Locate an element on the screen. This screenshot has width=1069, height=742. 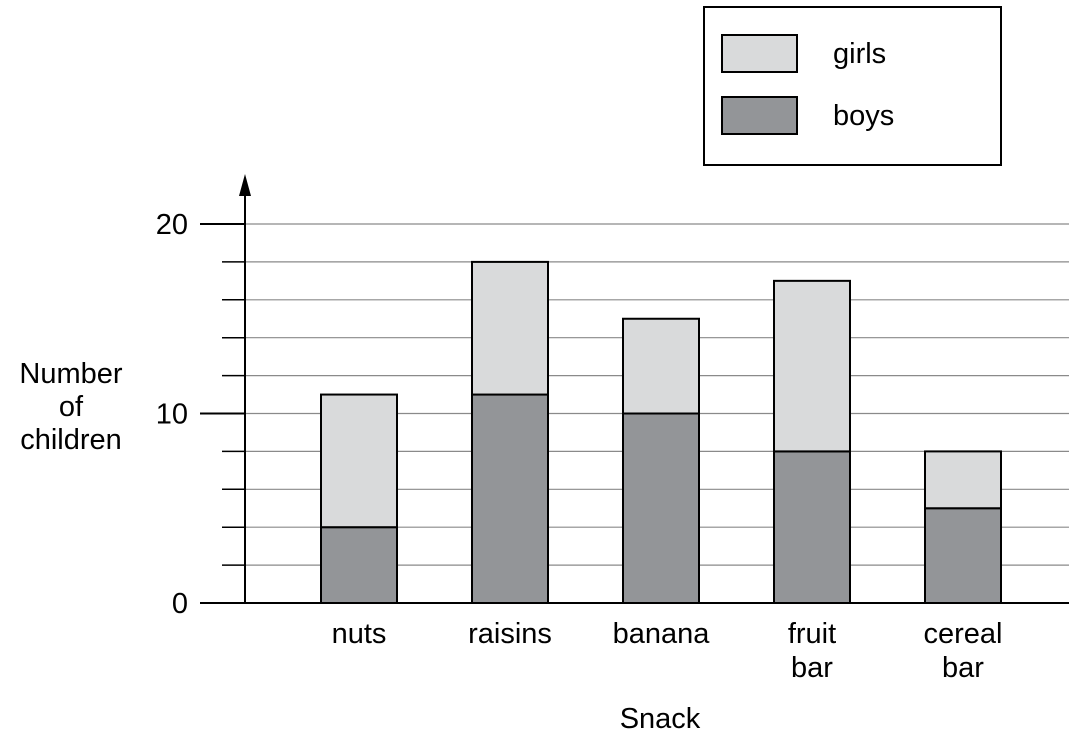
x-category-label: fruit is located at coordinates (812, 634).